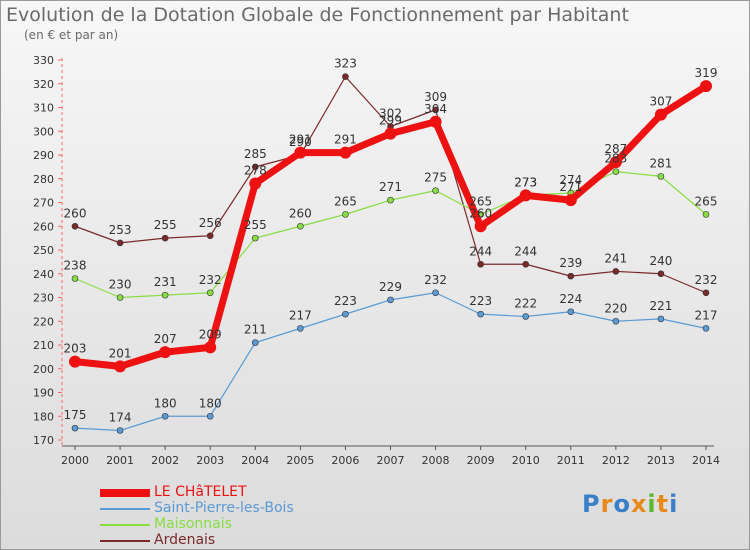 This screenshot has width=750, height=550. I want to click on data-label: 223, so click(480, 301).